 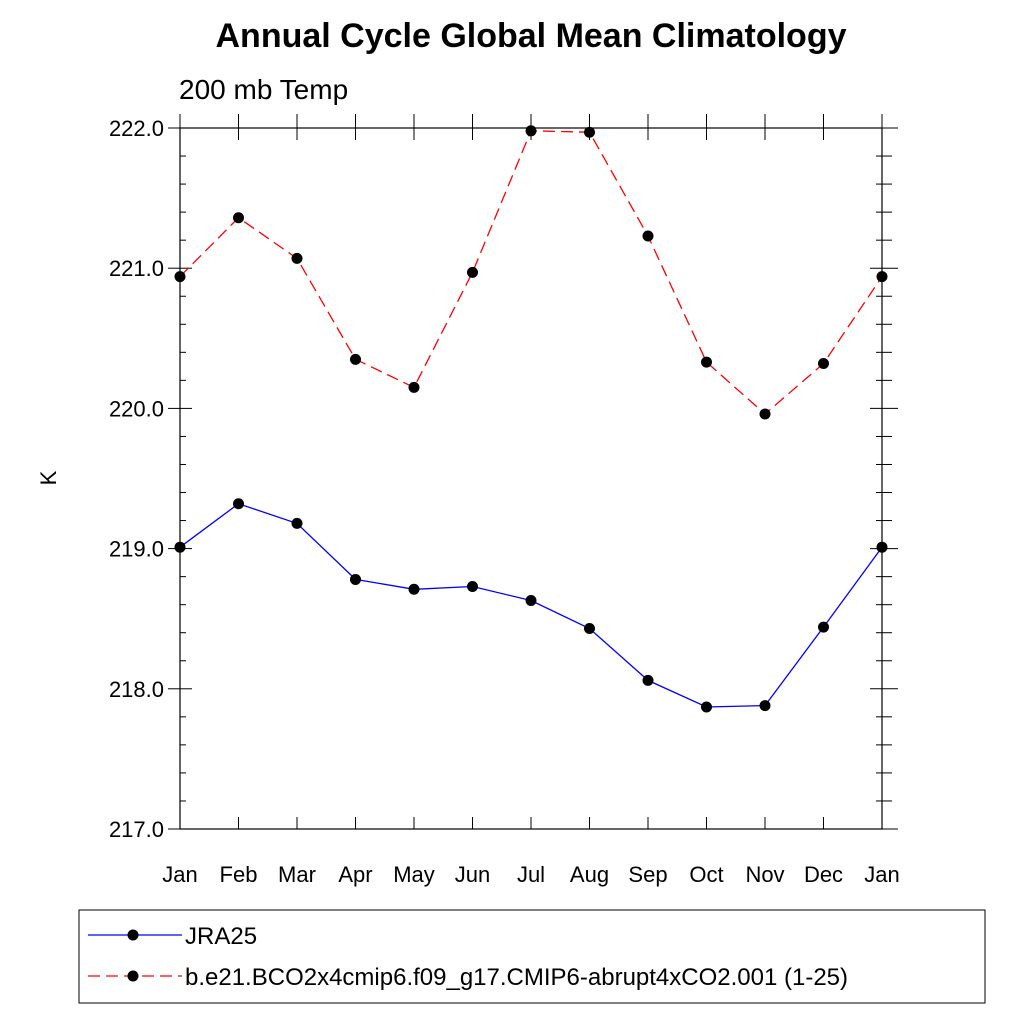 What do you see at coordinates (589, 874) in the screenshot?
I see `x-tick-label: Aug` at bounding box center [589, 874].